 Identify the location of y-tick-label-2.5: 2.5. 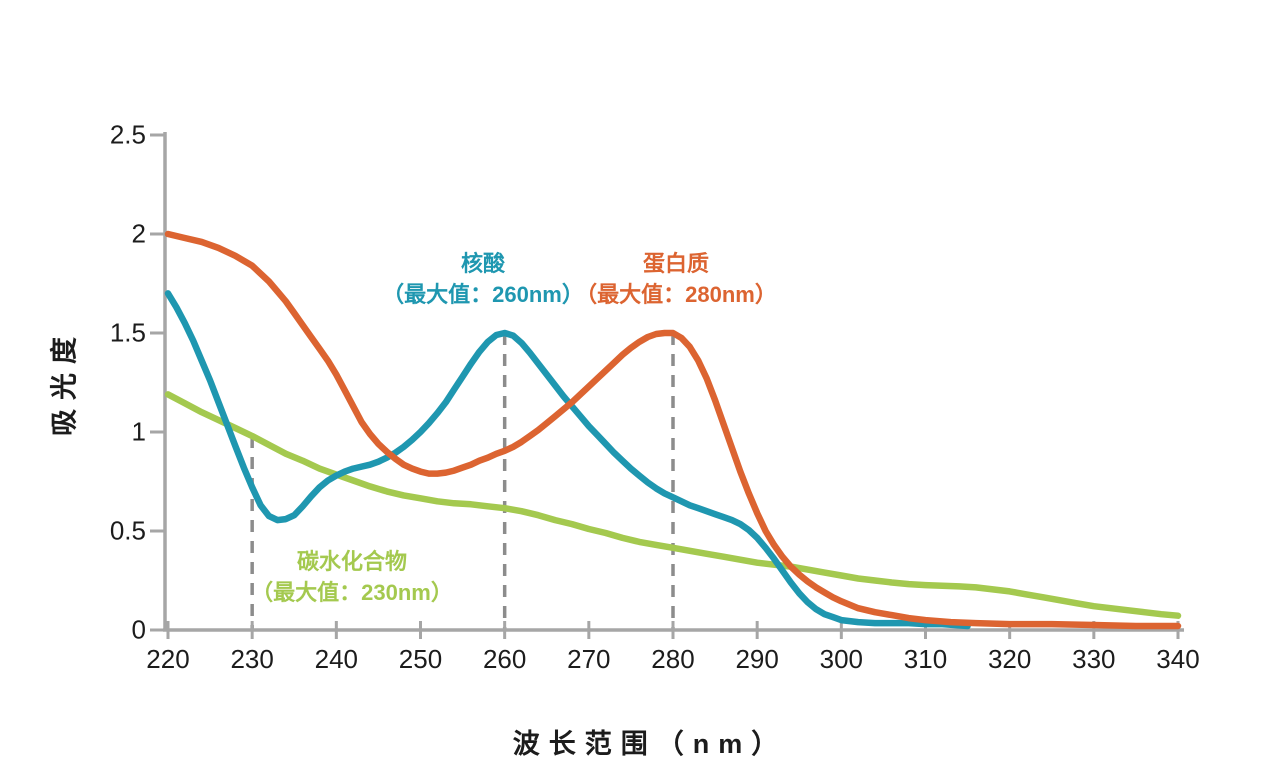
(127, 134).